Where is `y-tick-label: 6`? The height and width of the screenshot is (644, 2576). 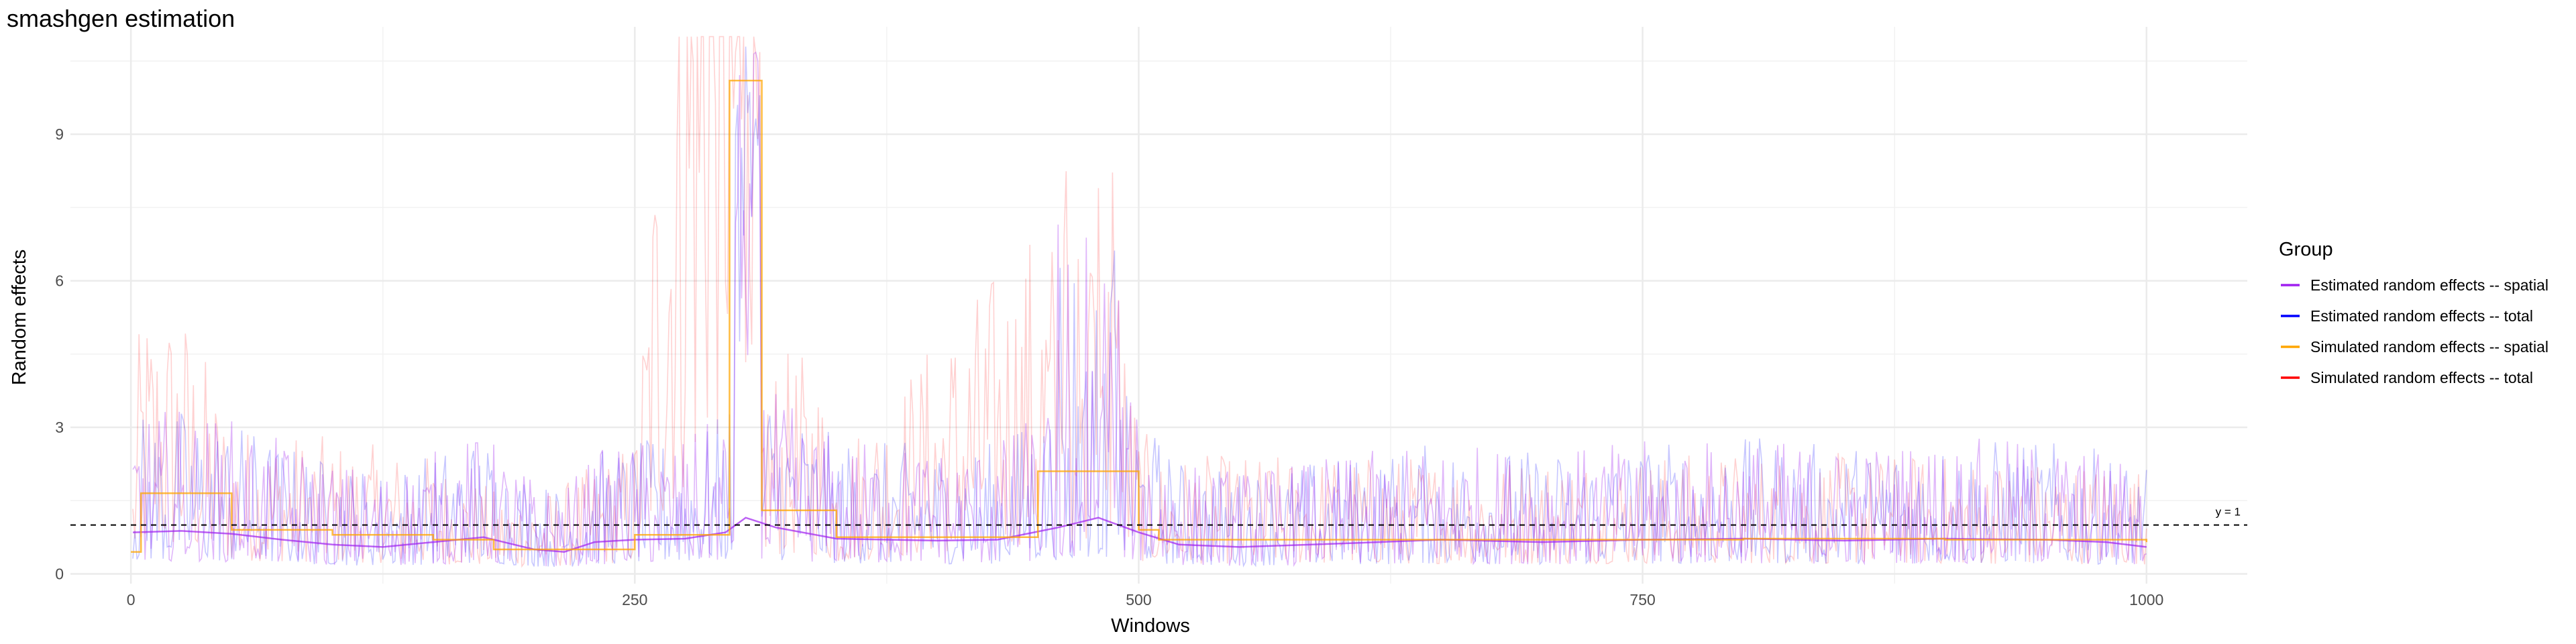
y-tick-label: 6 is located at coordinates (59, 281).